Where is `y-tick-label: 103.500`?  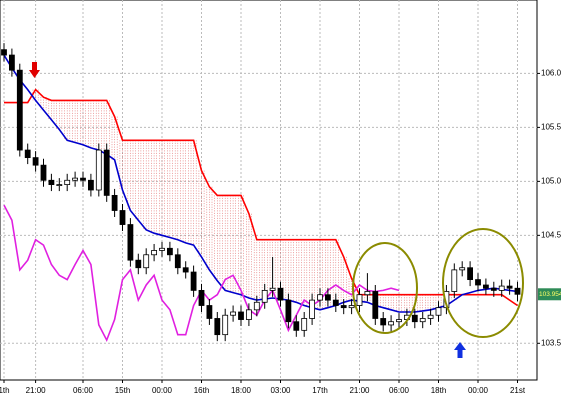
y-tick-label: 103.500 is located at coordinates (551, 342).